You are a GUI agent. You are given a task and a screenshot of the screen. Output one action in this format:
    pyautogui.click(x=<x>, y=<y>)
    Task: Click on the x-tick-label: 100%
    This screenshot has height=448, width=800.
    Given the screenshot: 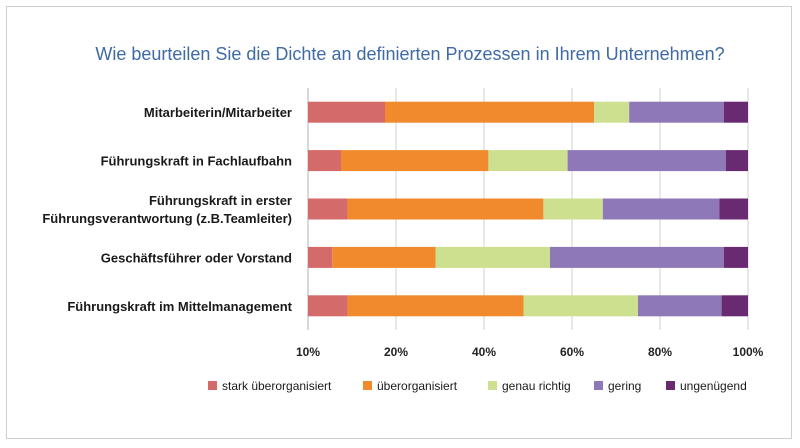 What is the action you would take?
    pyautogui.click(x=748, y=352)
    